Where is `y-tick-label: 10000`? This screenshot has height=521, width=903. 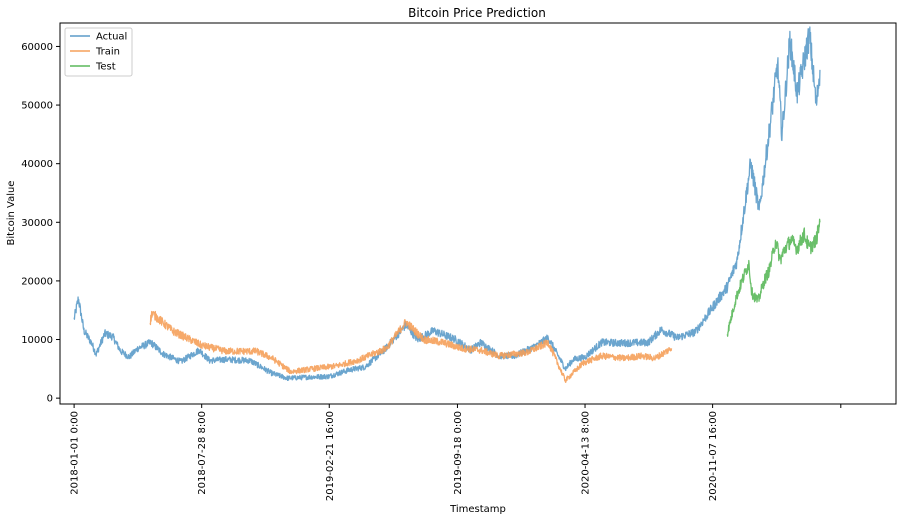
y-tick-label: 10000 is located at coordinates (37, 340).